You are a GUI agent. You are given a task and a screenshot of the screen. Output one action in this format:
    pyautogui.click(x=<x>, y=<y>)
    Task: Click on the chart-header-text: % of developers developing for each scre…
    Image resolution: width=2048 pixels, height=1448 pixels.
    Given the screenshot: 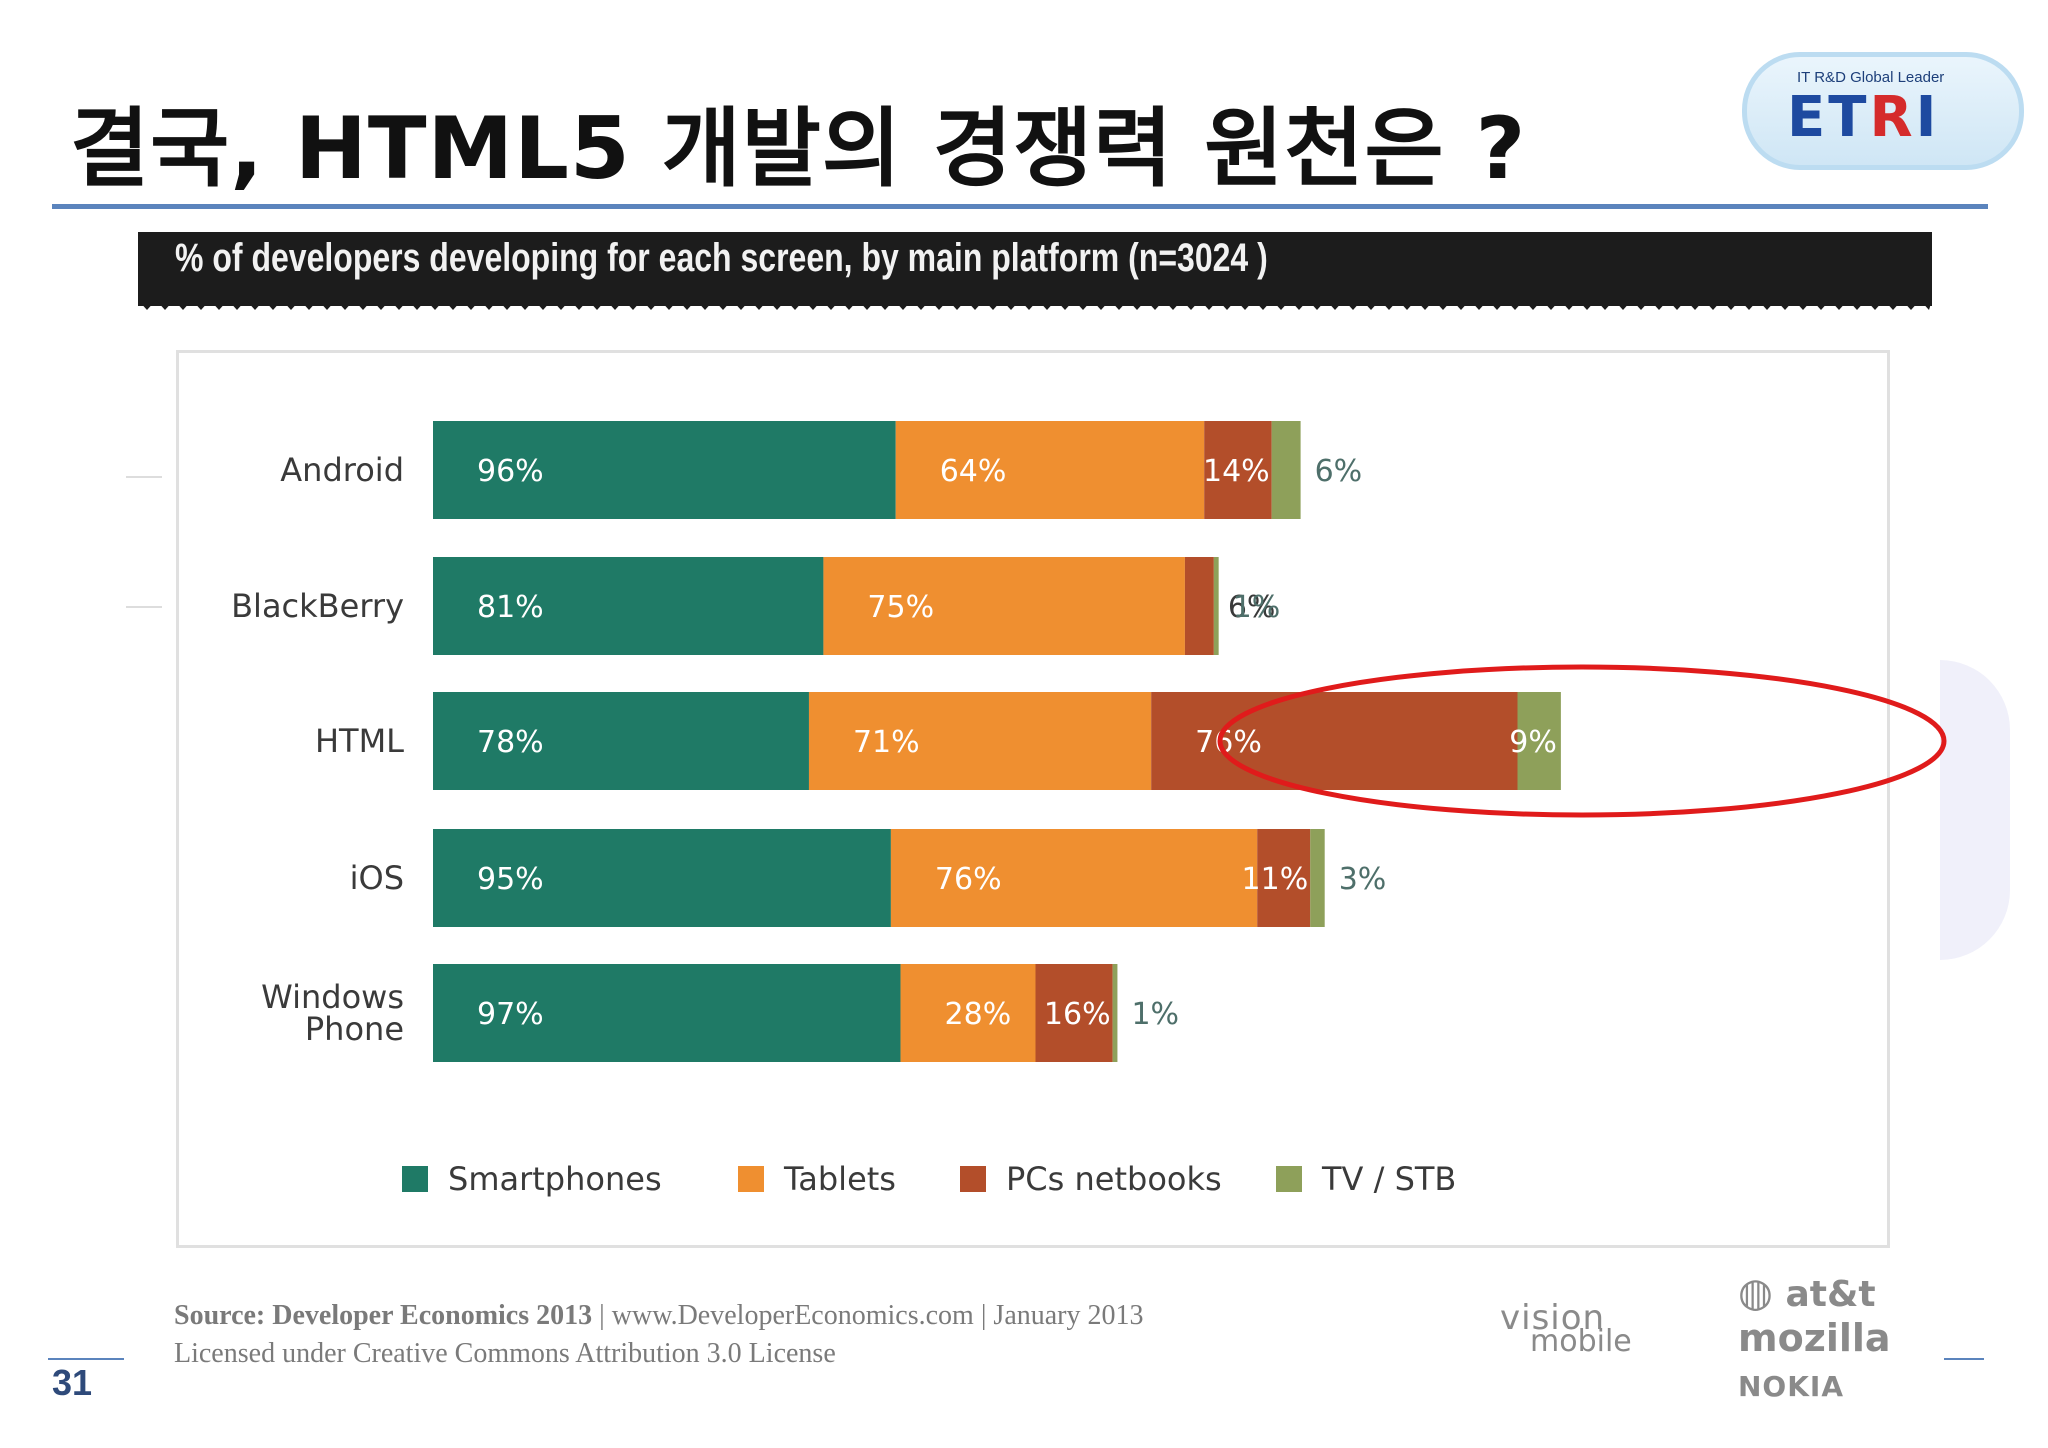 What is the action you would take?
    pyautogui.click(x=721, y=258)
    